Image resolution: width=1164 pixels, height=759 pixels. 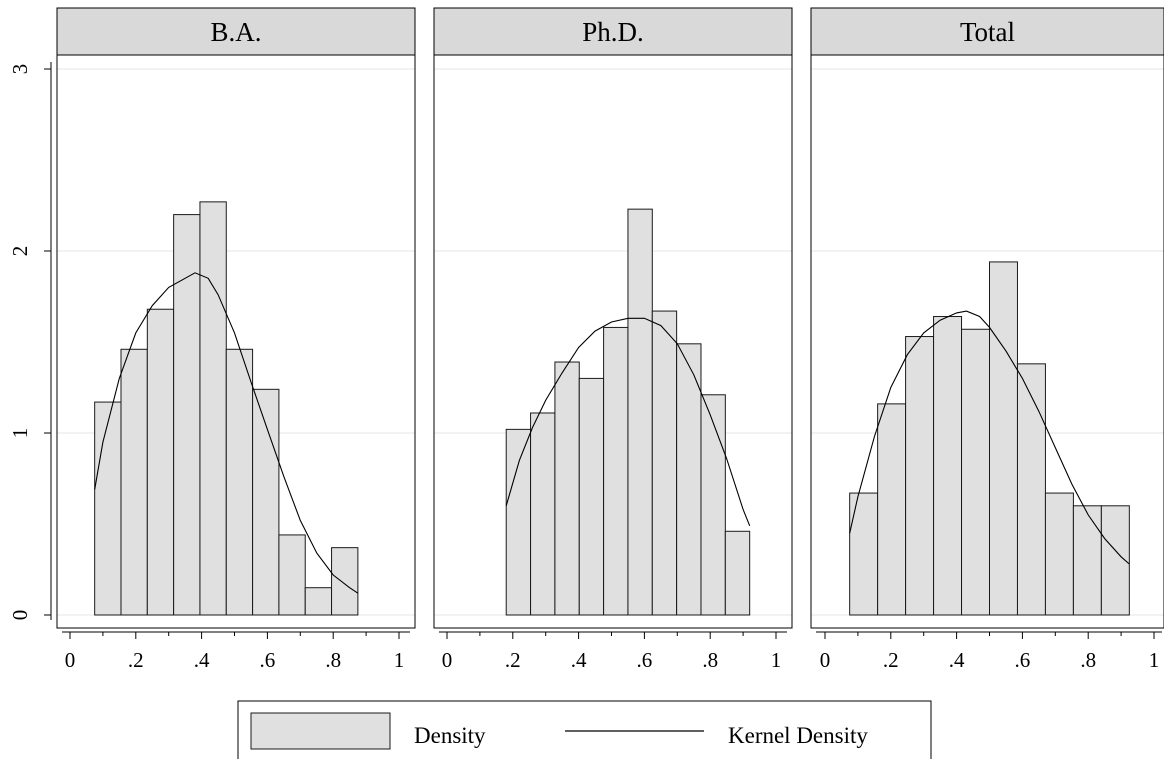 I want to click on panel-title: B.A., so click(x=235, y=32).